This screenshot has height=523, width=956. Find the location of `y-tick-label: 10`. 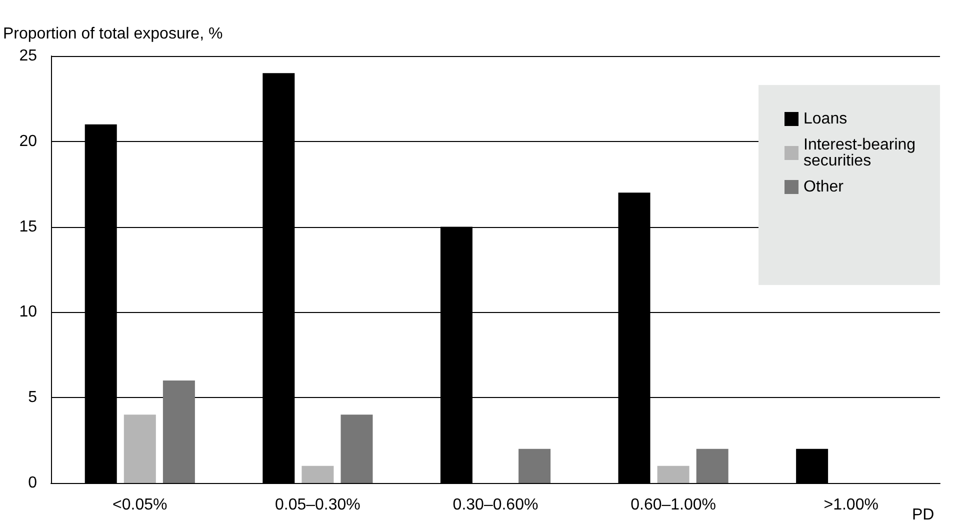

y-tick-label: 10 is located at coordinates (28, 312).